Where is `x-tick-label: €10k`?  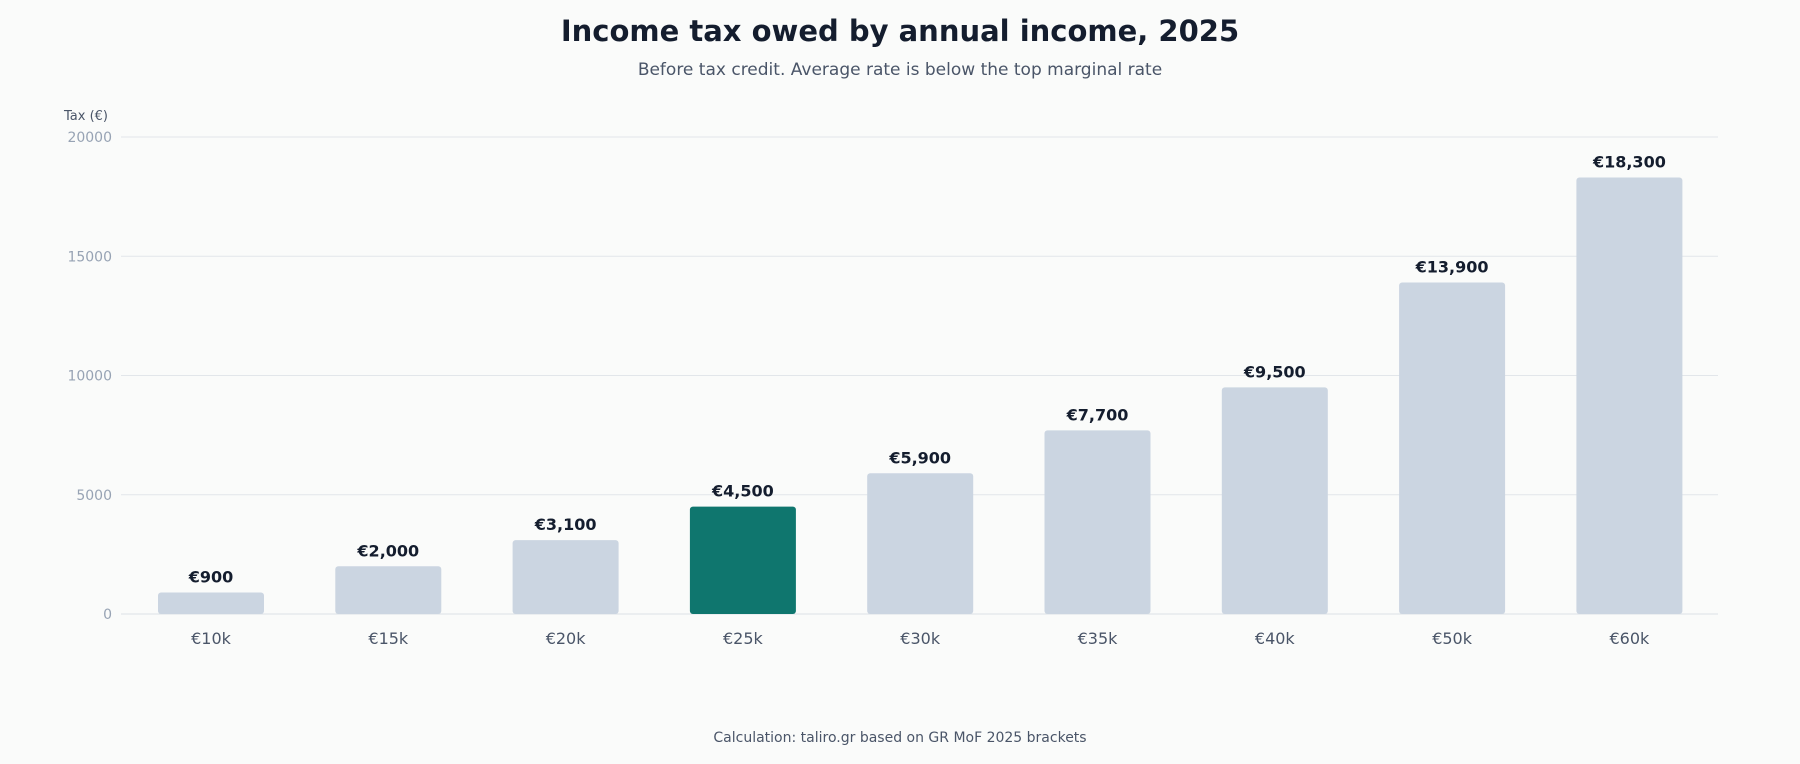
x-tick-label: €10k is located at coordinates (211, 638).